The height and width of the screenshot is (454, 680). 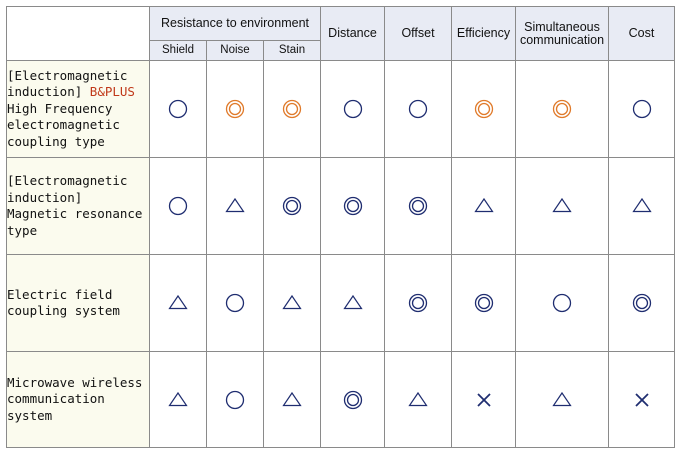 What do you see at coordinates (60, 108) in the screenshot?
I see `row-label-line: High Frequency` at bounding box center [60, 108].